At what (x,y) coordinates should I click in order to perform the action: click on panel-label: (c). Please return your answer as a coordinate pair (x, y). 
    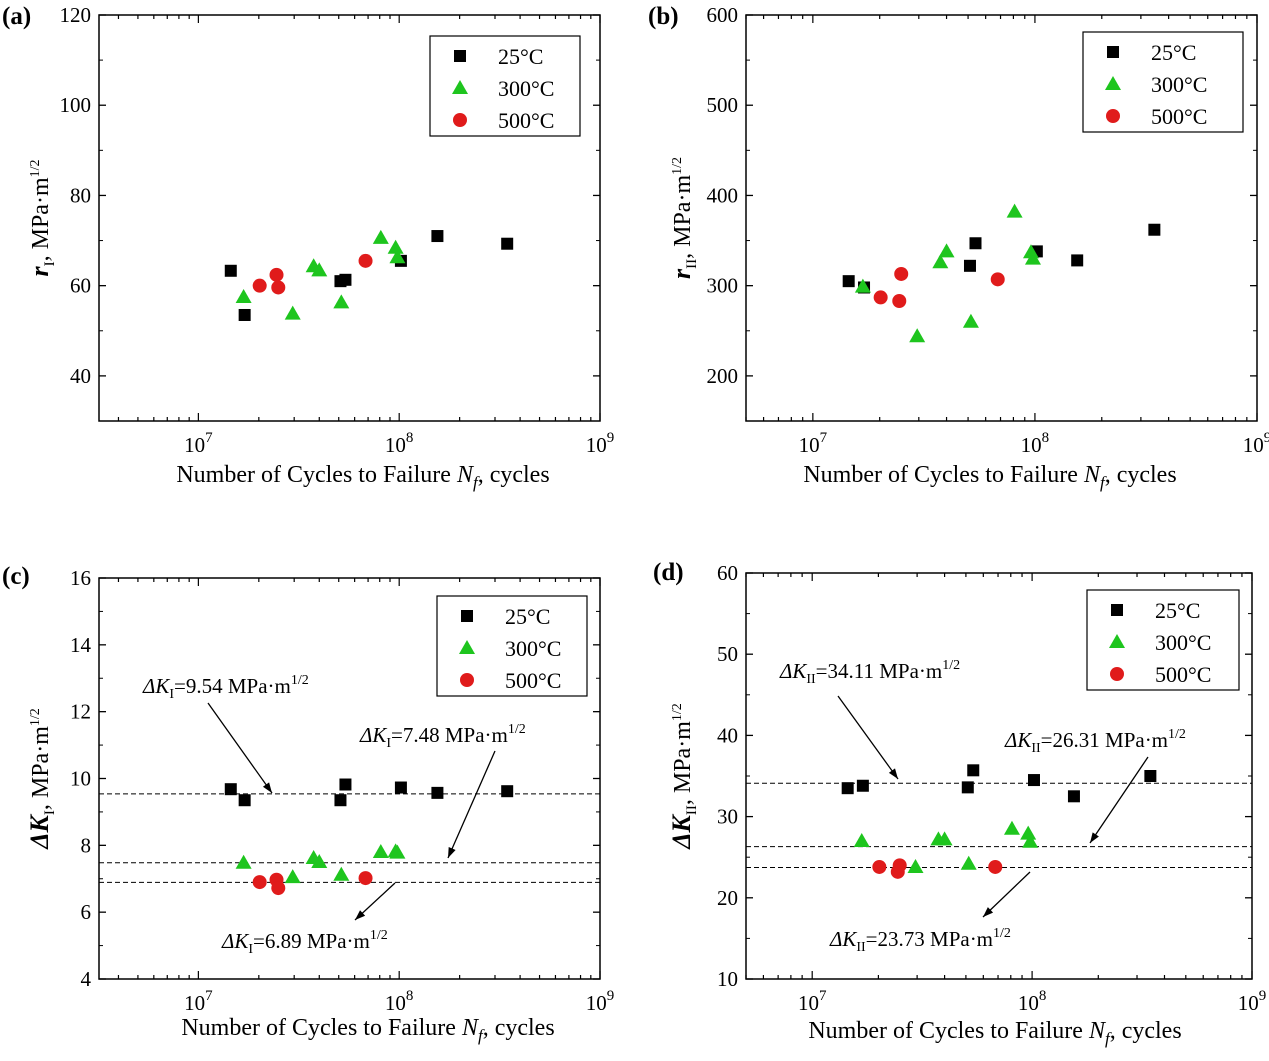
    Looking at the image, I should click on (16, 576).